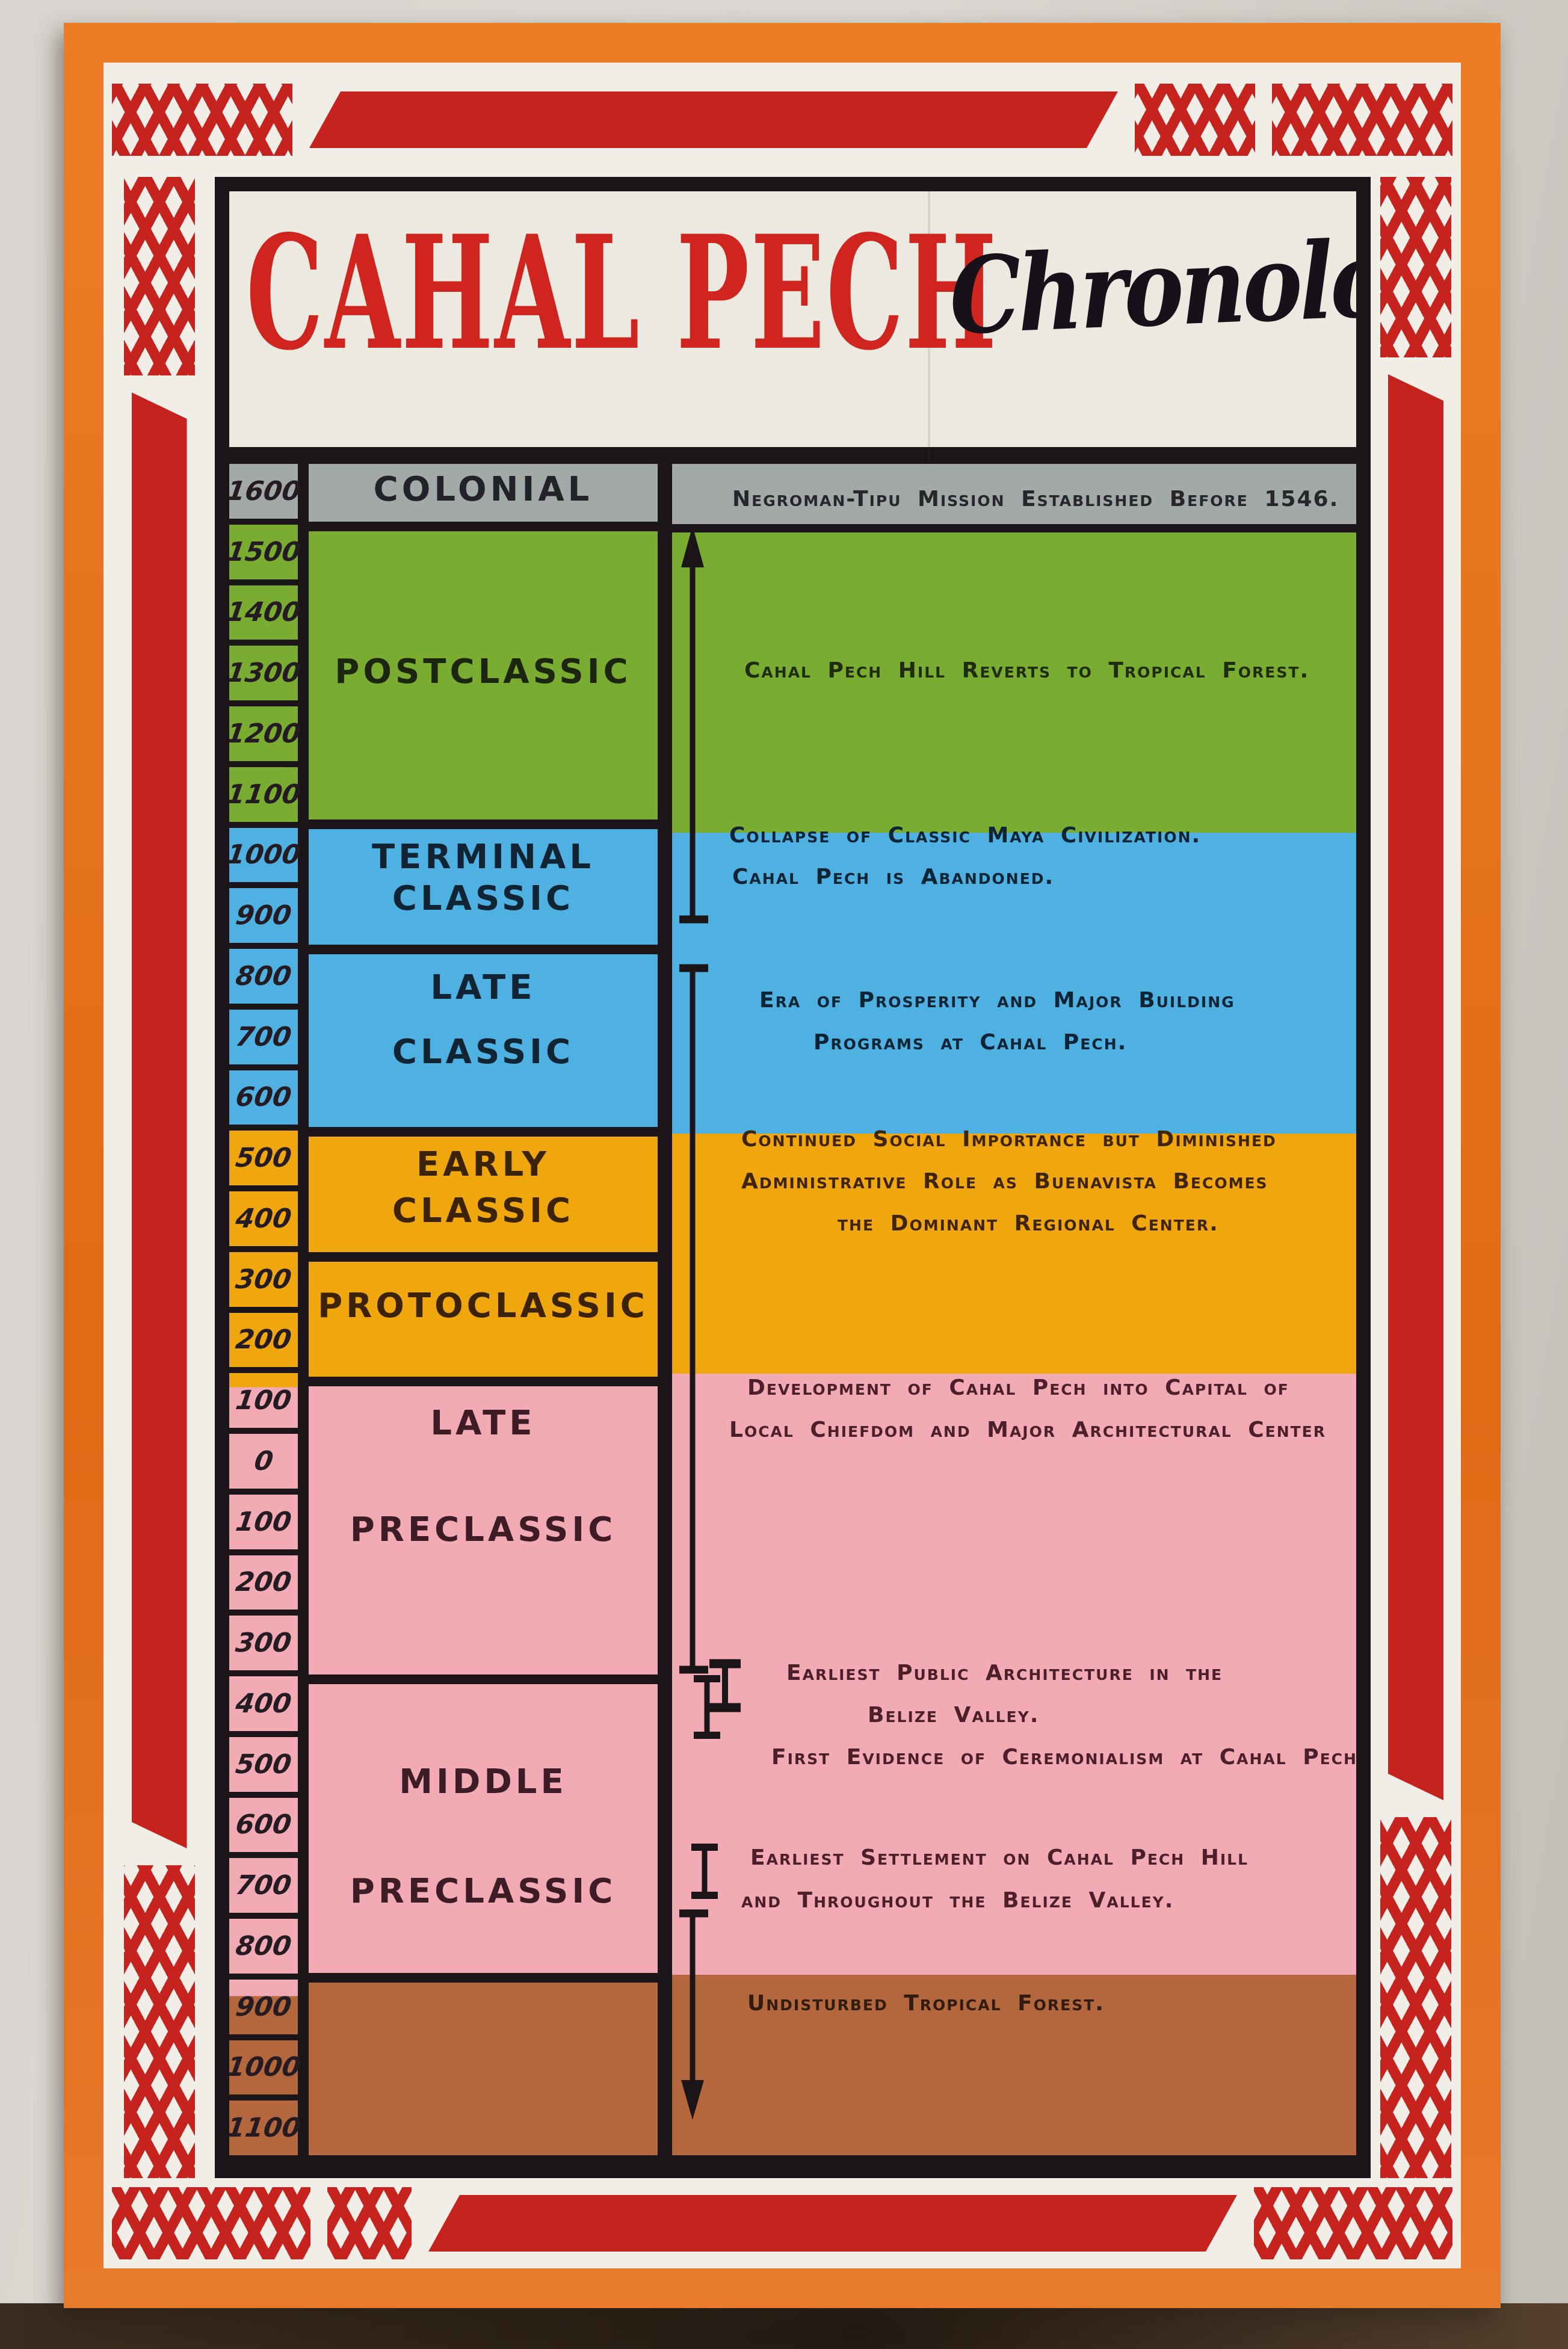 This screenshot has height=2349, width=1568. I want to click on range-bracket-architecture, so click(725, 1686).